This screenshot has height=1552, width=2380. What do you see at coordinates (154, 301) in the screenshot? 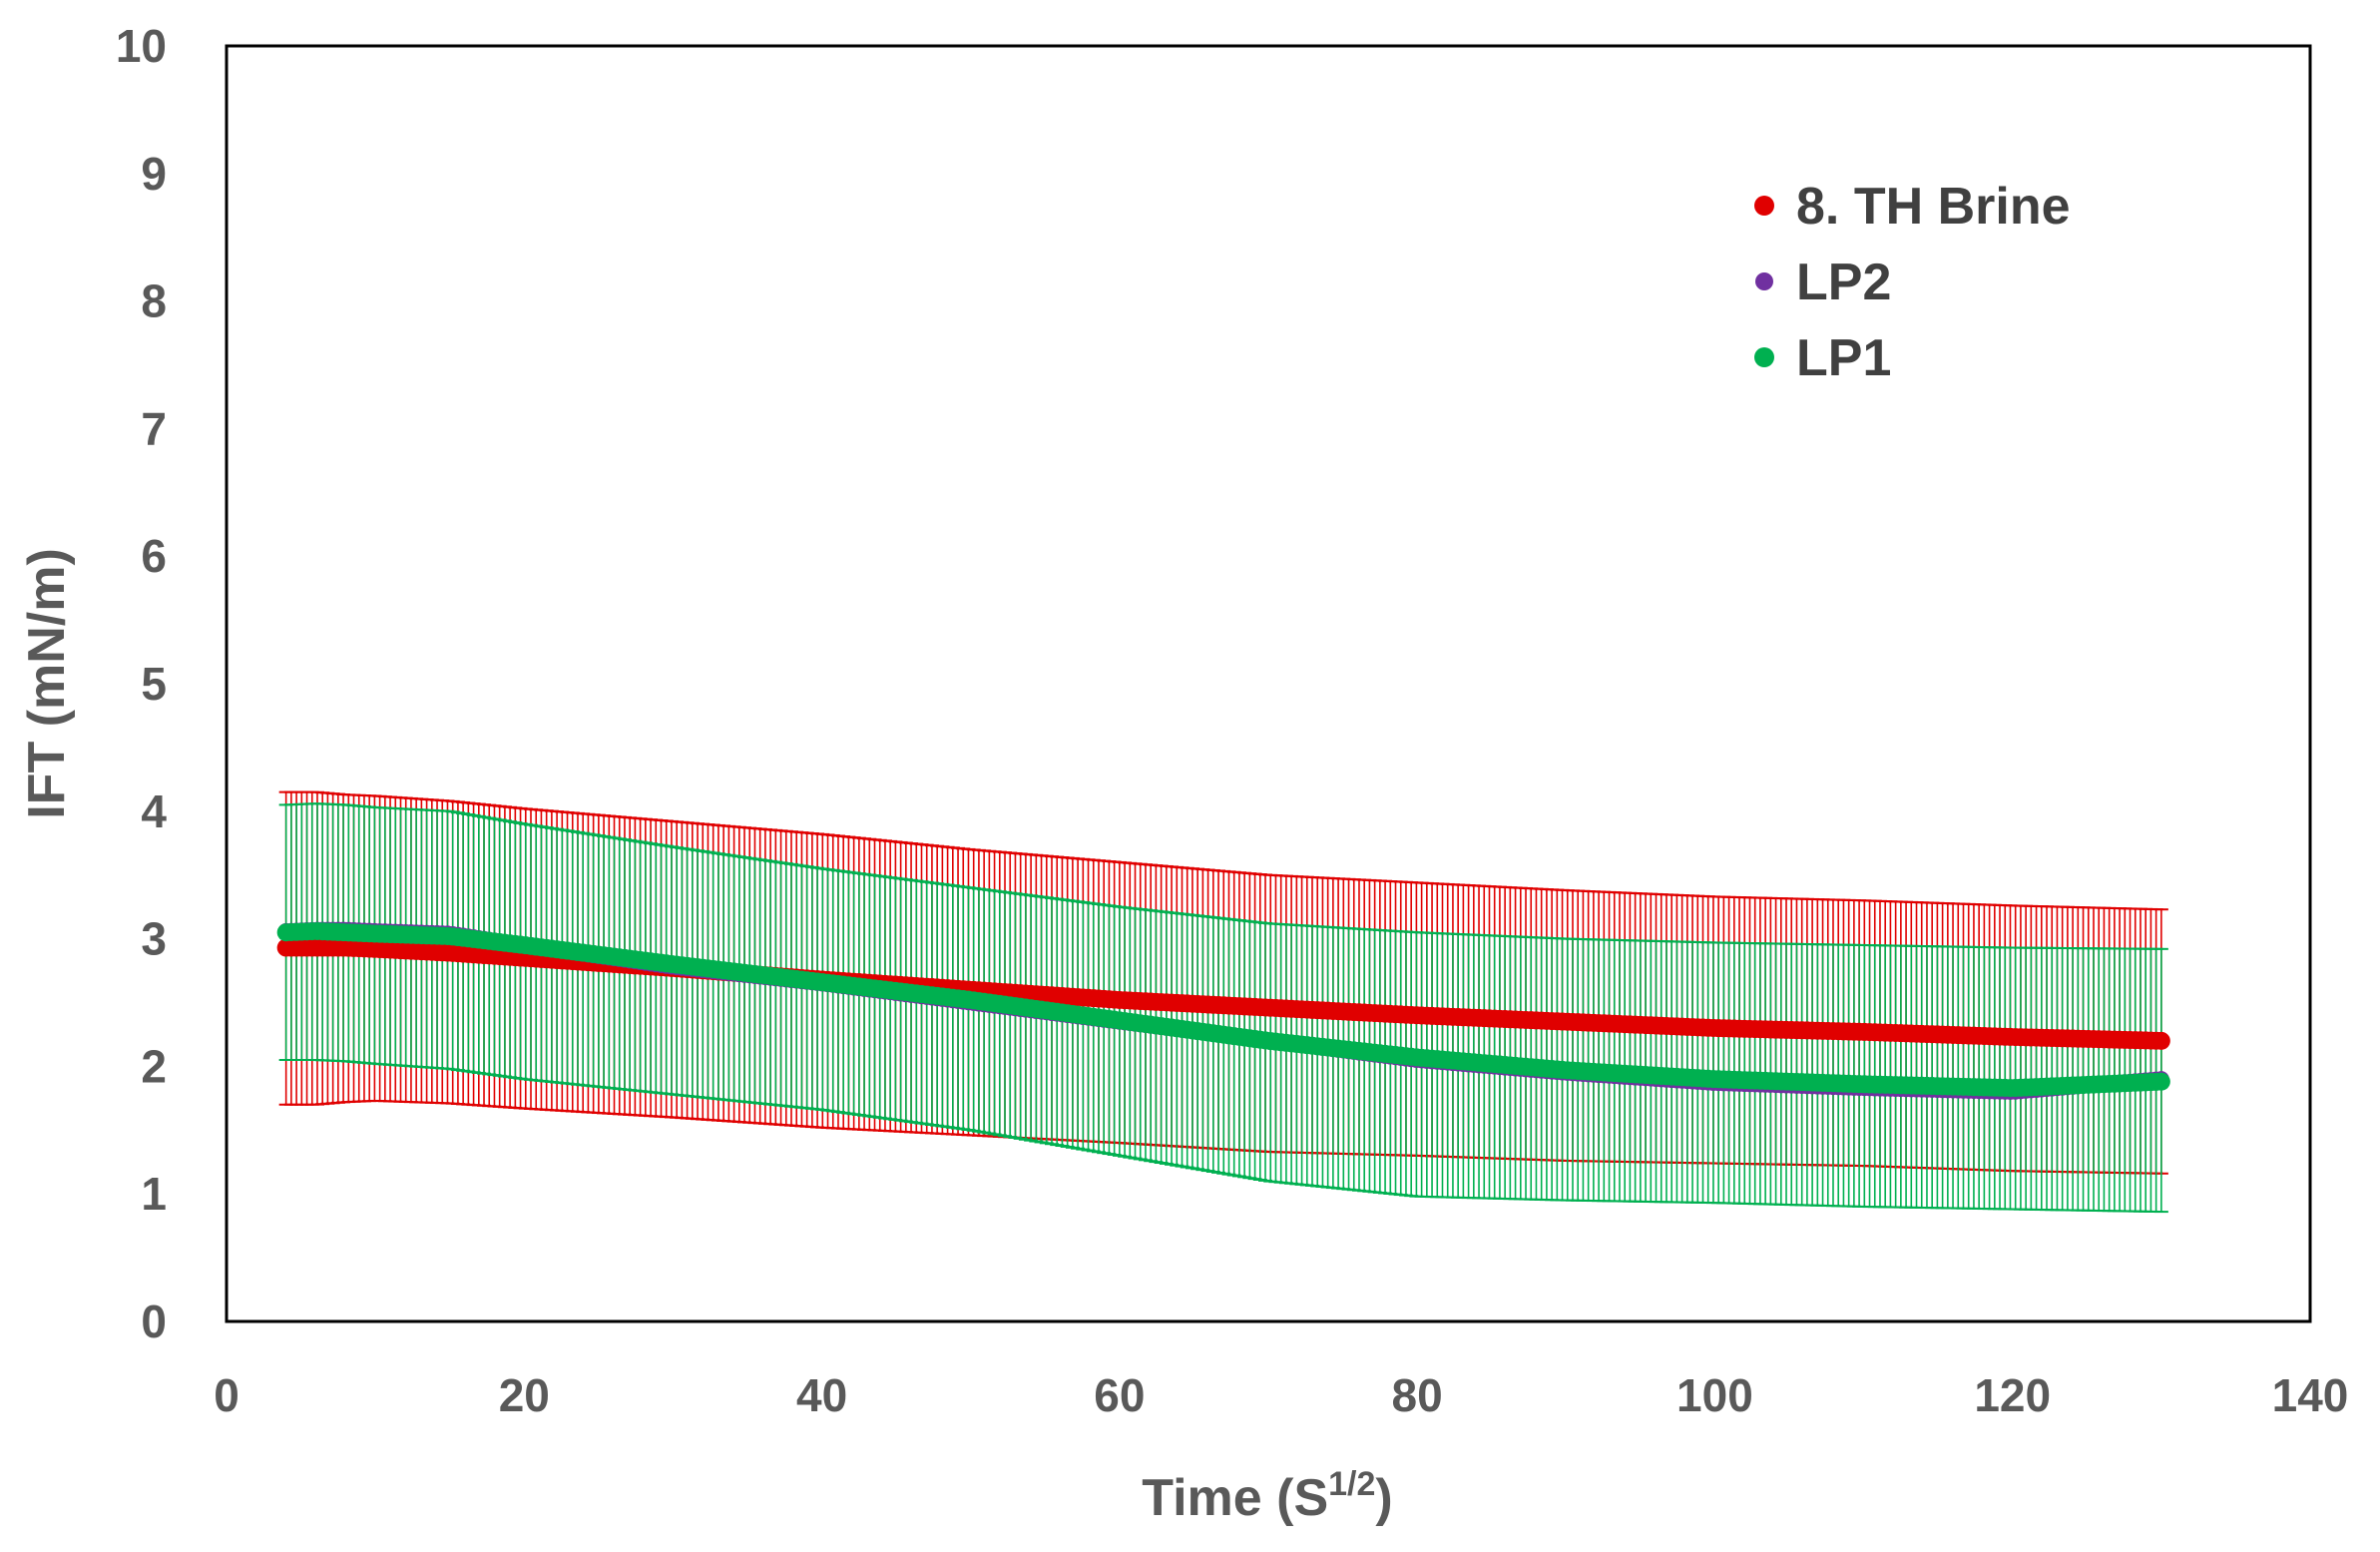
I see `y-tick-label: 8` at bounding box center [154, 301].